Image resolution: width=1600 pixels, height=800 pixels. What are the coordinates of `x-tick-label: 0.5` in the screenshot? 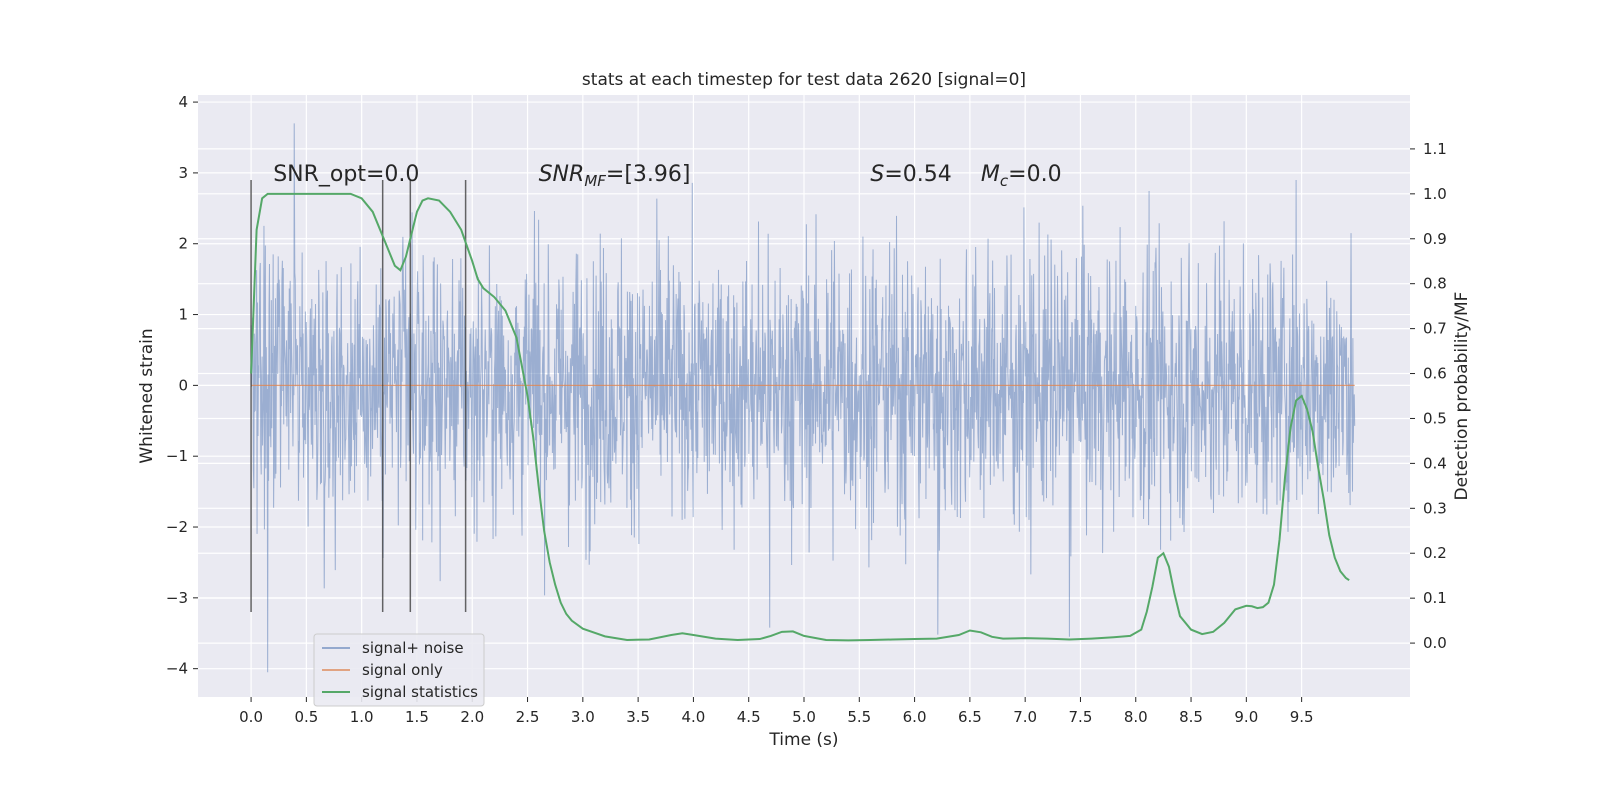 It's located at (306, 717).